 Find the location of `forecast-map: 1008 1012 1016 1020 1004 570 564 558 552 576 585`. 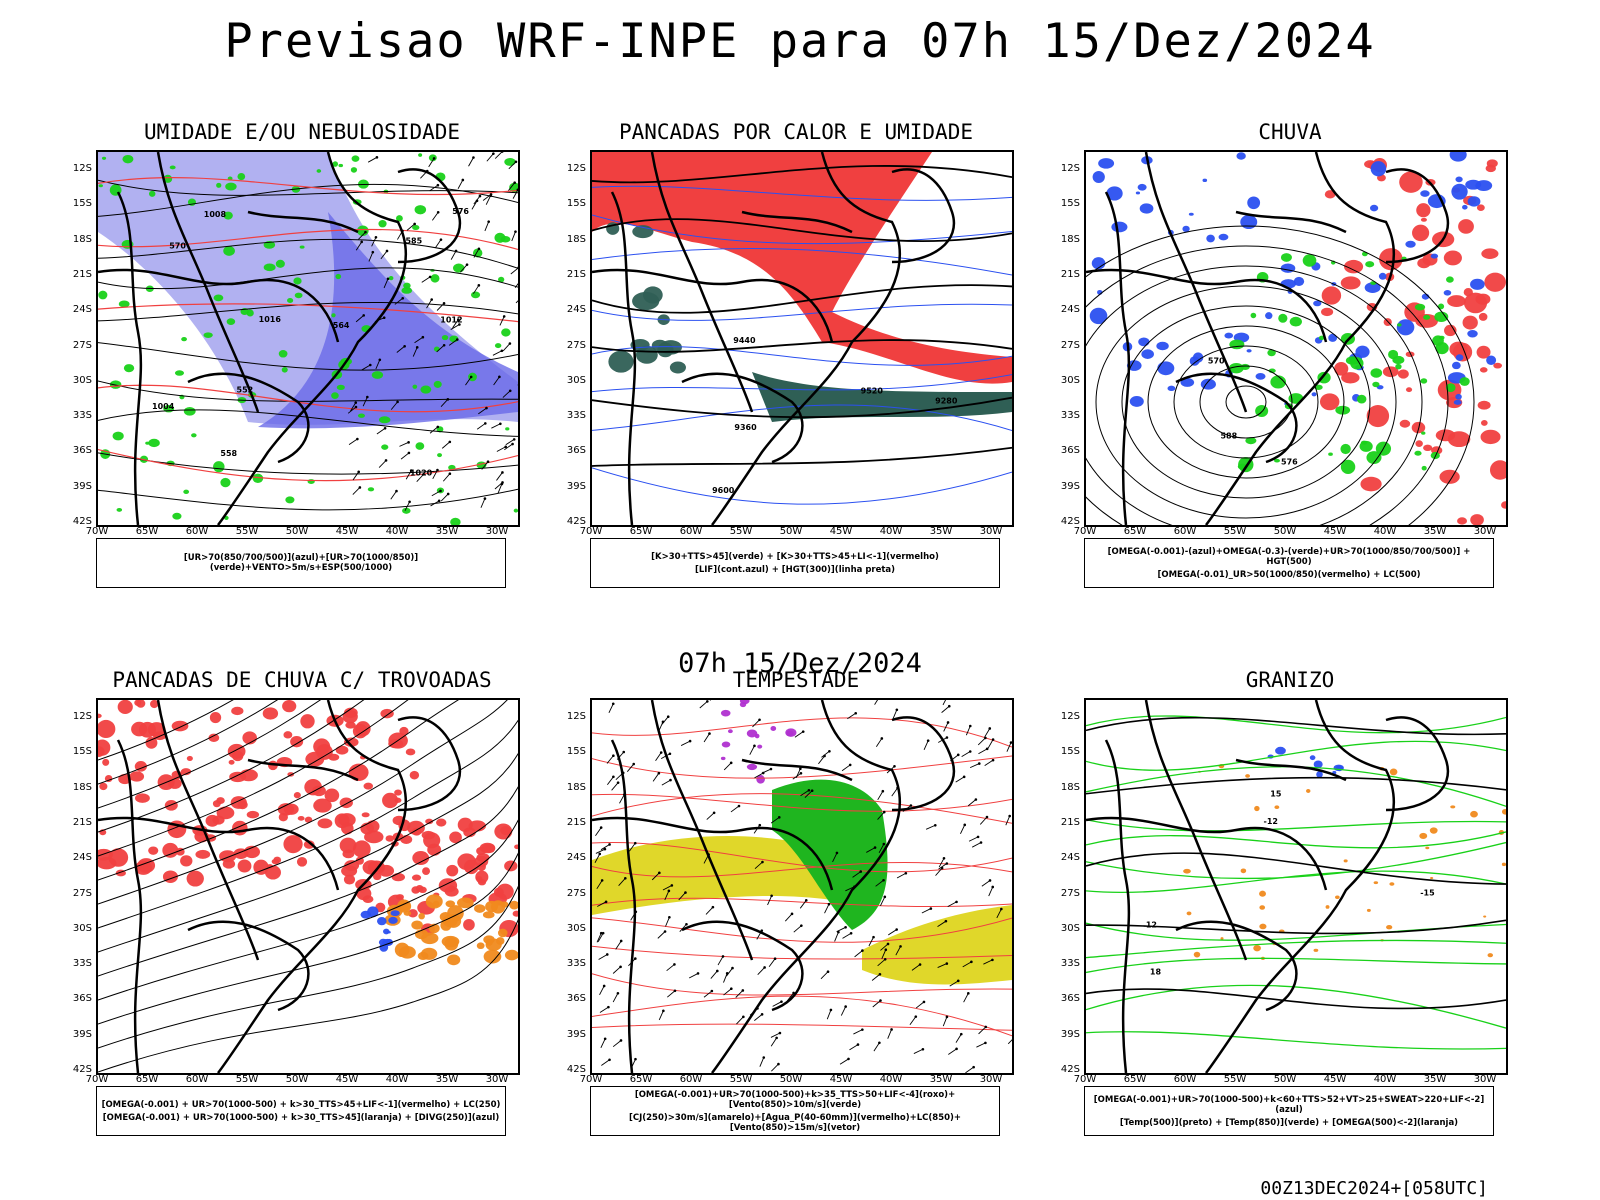

forecast-map: 1008 1012 1016 1020 1004 570 564 558 552 576 585 is located at coordinates (308, 338).